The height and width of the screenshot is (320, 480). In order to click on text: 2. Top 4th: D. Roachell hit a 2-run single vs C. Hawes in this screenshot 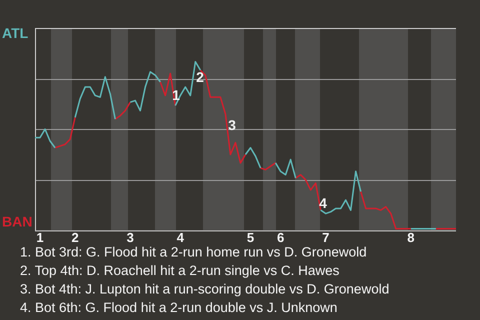, I will do `click(180, 270)`.